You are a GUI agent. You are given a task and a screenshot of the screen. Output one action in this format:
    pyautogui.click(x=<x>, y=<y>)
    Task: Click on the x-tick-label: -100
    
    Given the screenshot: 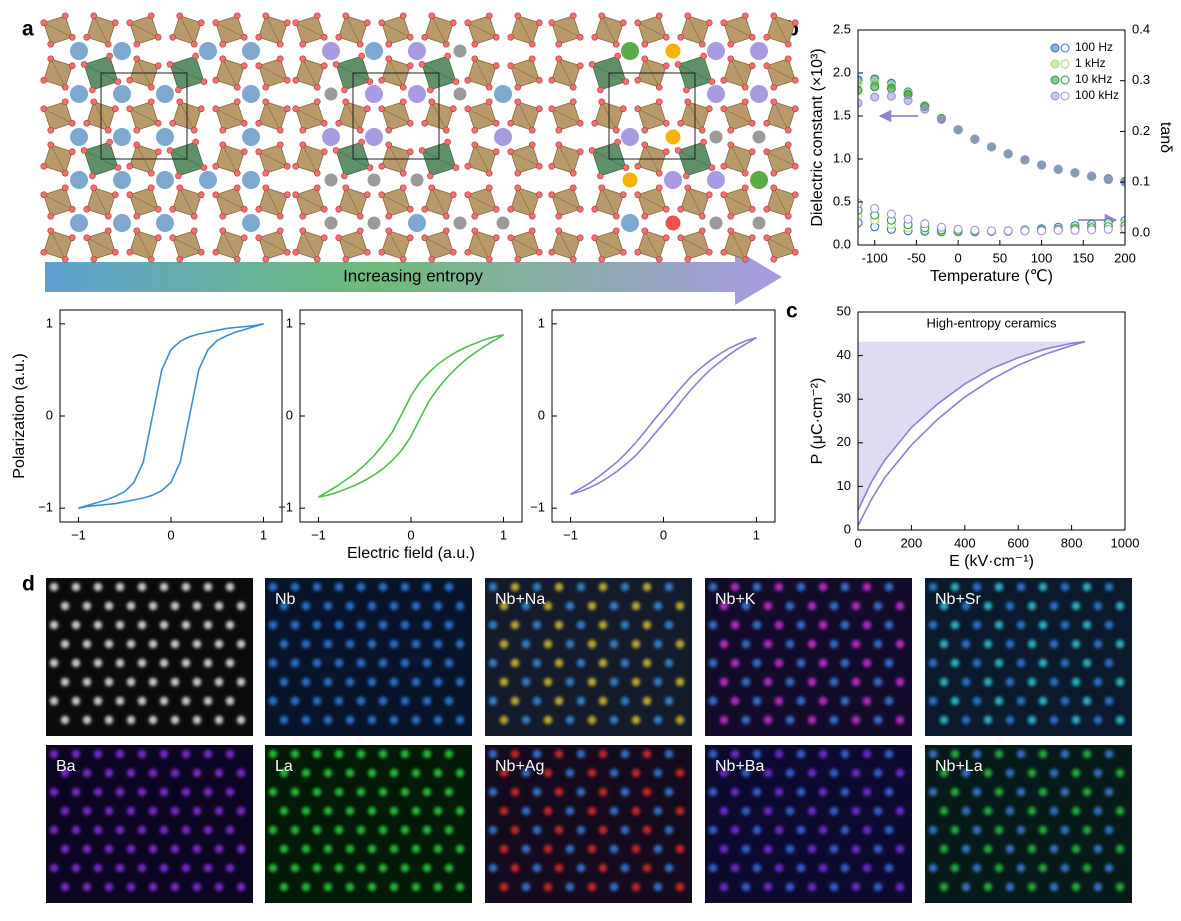 What is the action you would take?
    pyautogui.click(x=875, y=257)
    